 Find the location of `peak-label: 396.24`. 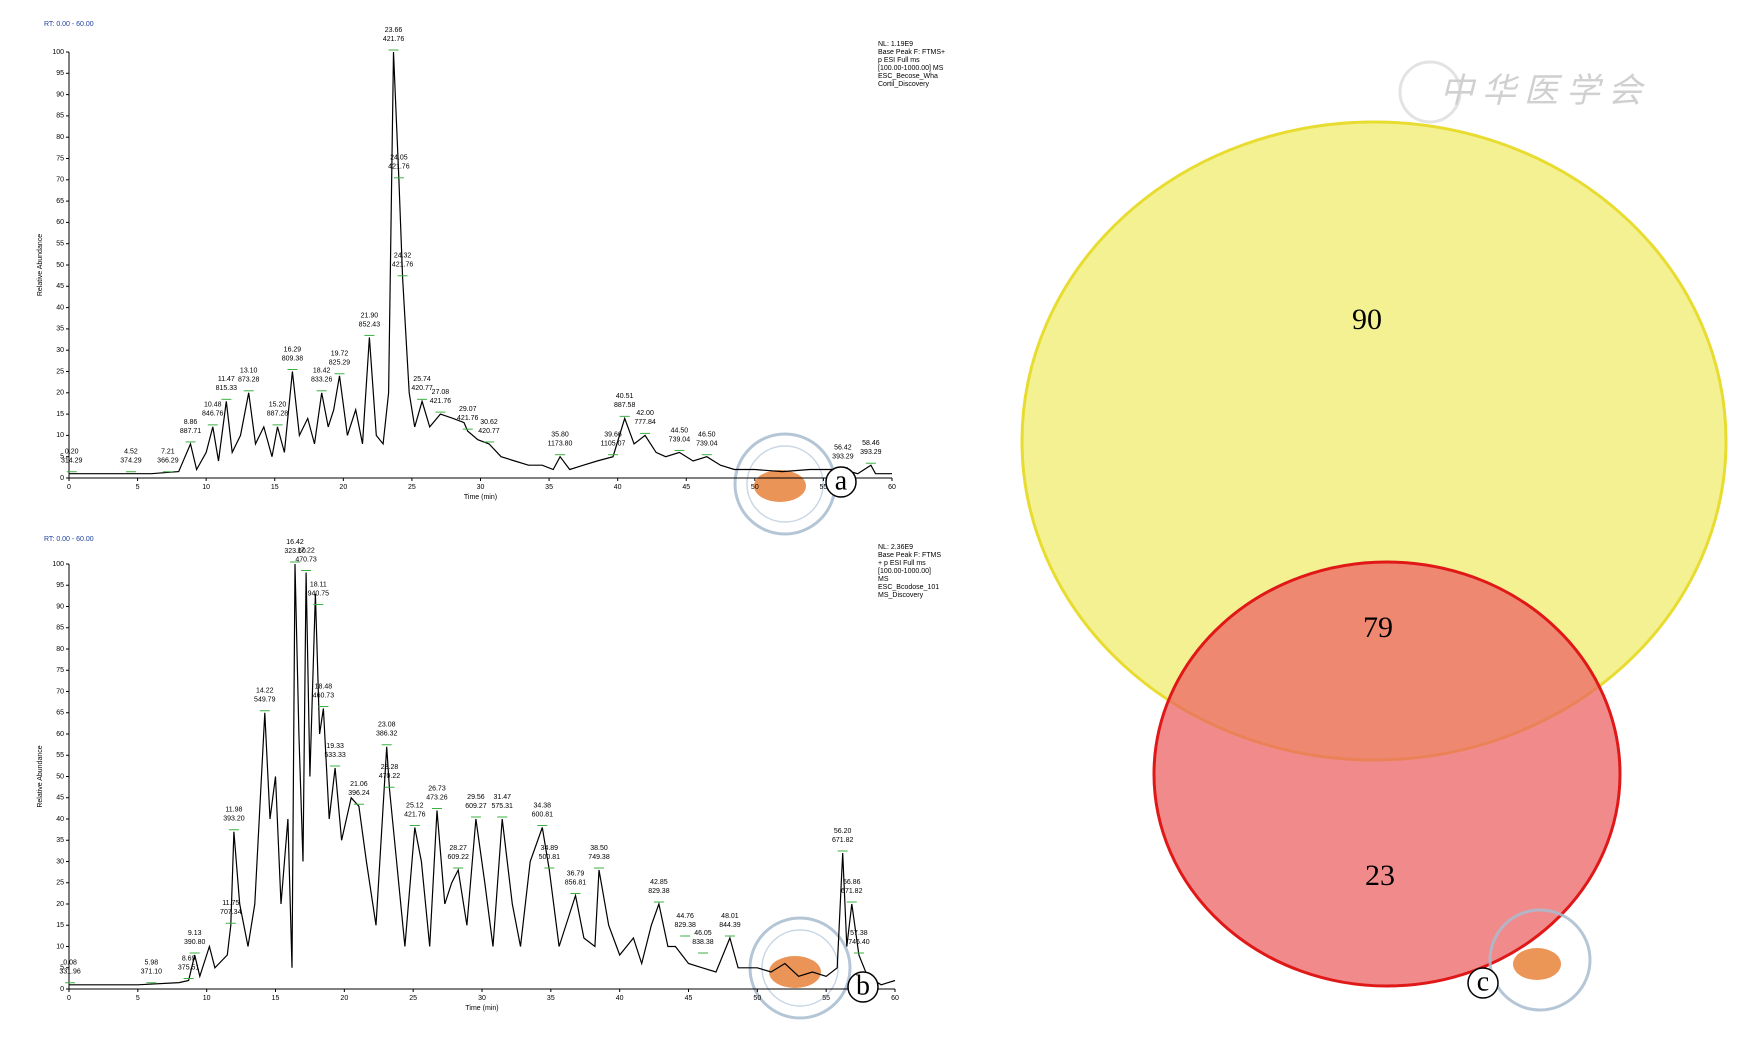

peak-label: 396.24 is located at coordinates (359, 793).